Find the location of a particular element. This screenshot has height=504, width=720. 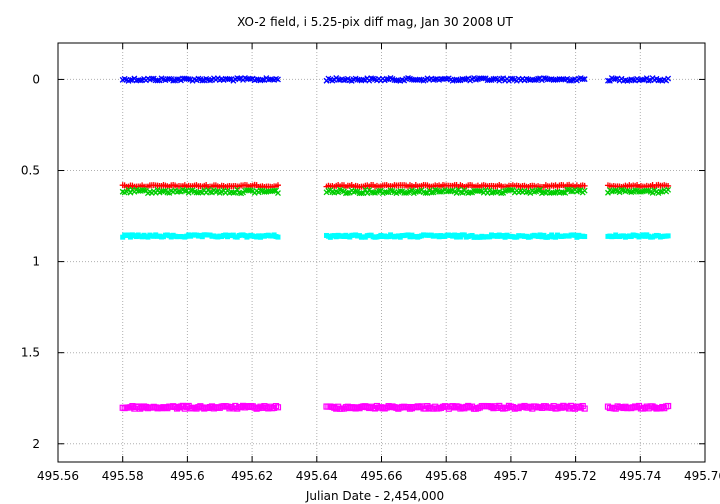

x-tick-label: 495.76 is located at coordinates (702, 476).